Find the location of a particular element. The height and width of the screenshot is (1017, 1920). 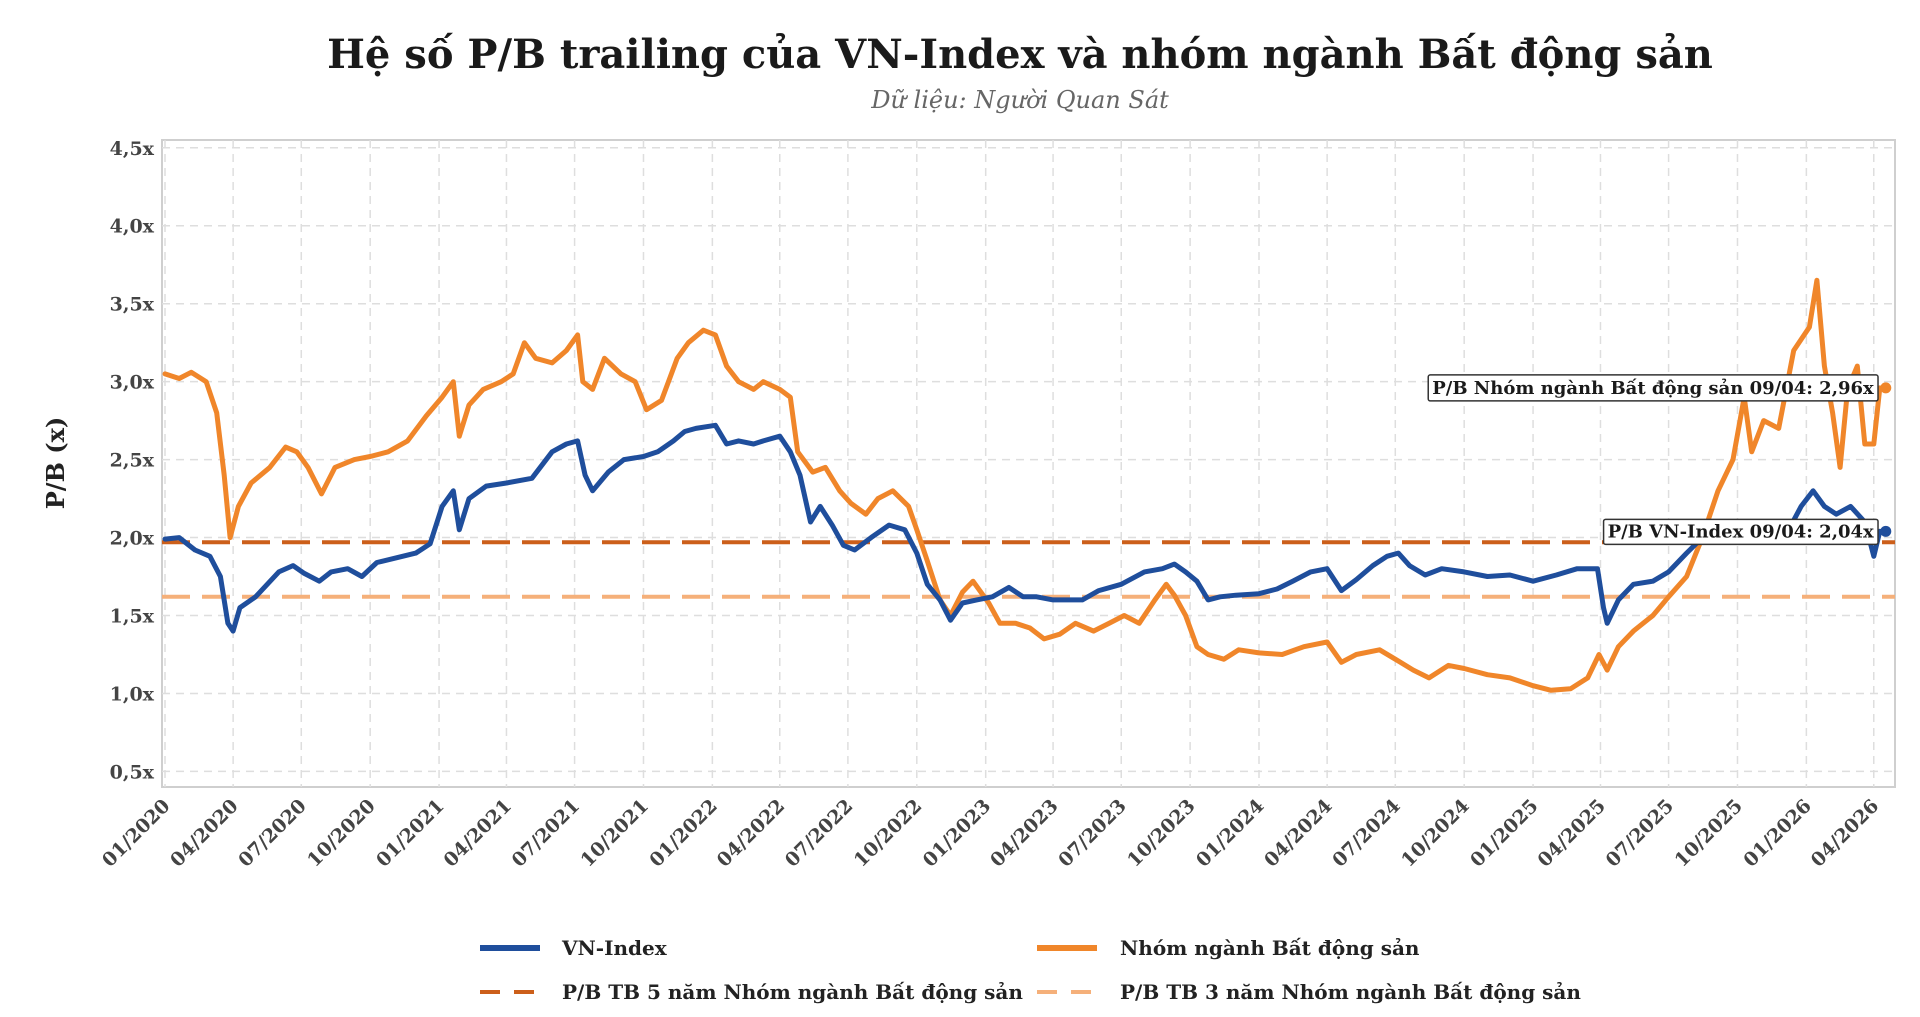

y-tick-label: 0,5x is located at coordinates (132, 772).